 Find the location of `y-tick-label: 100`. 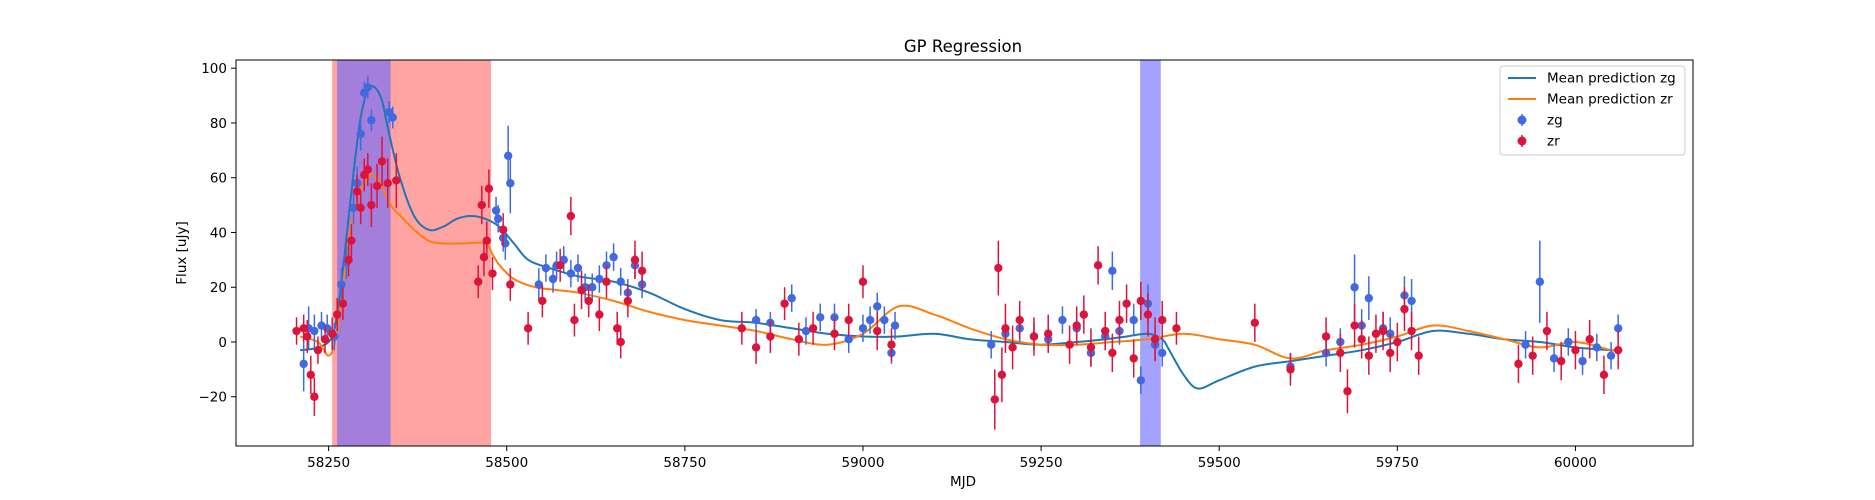

y-tick-label: 100 is located at coordinates (214, 69).